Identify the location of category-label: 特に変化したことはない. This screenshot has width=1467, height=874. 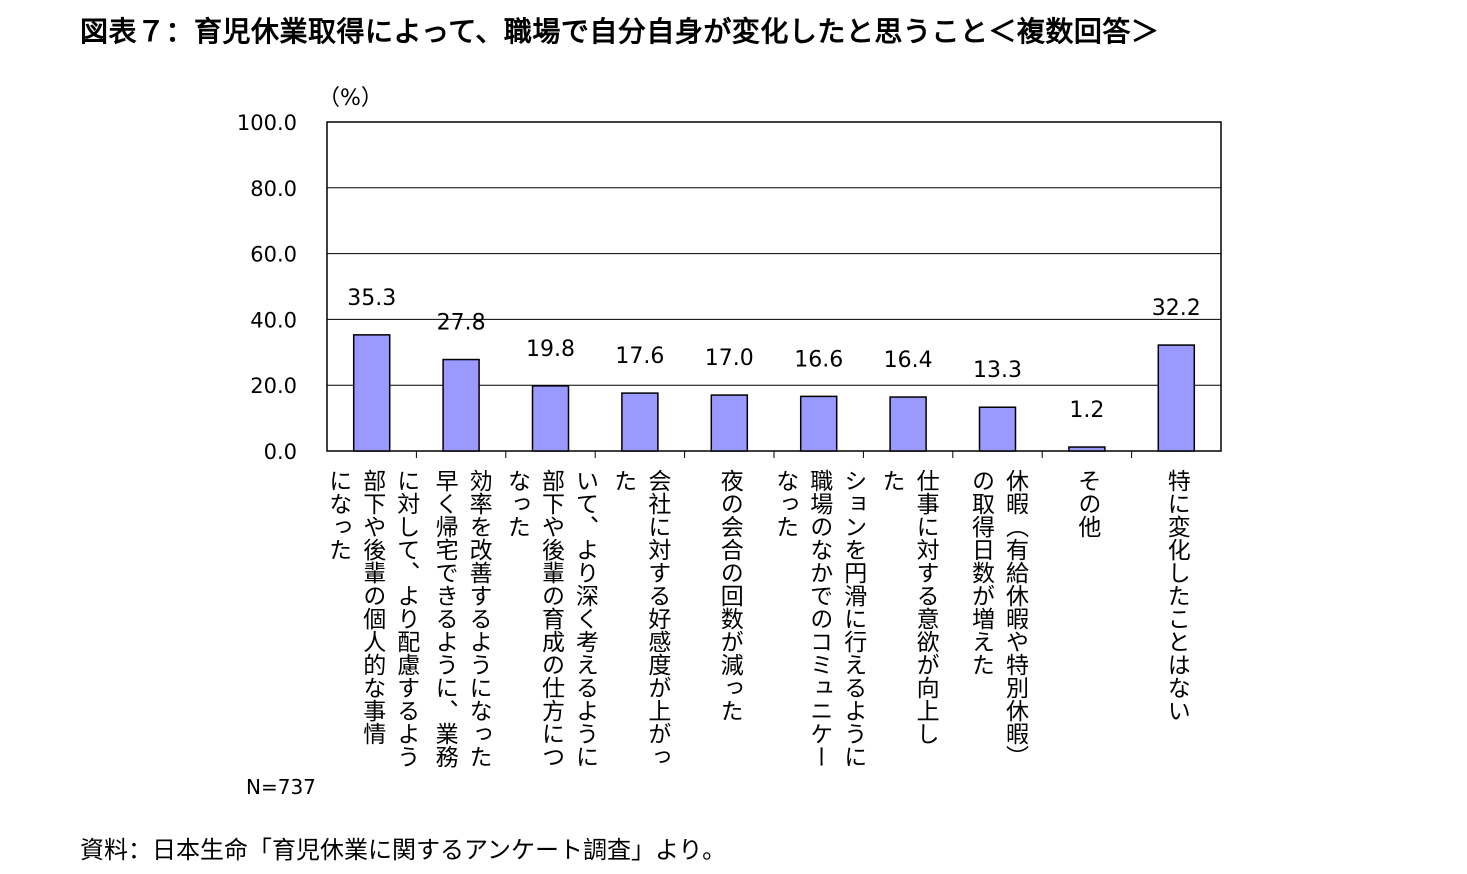
(1177, 595).